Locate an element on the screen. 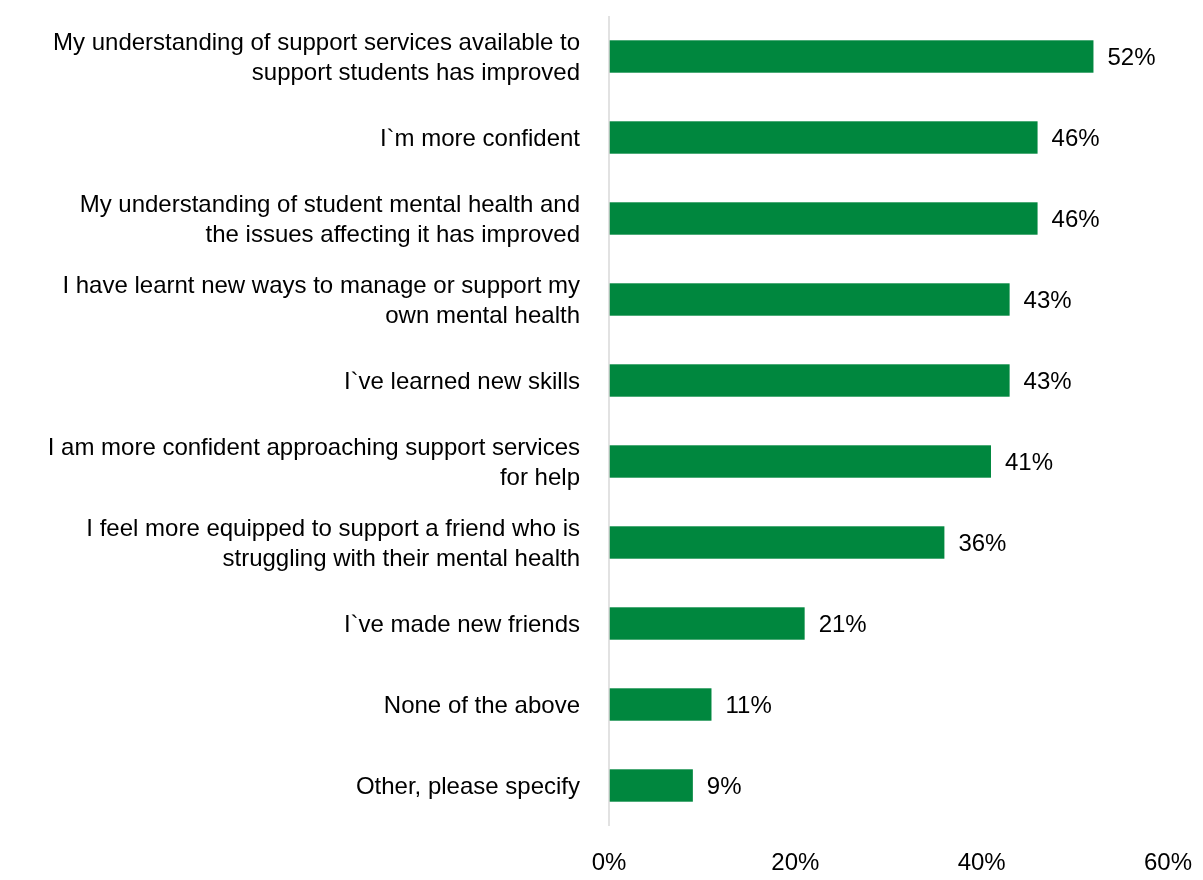  x-tick-label: 20% is located at coordinates (795, 861).